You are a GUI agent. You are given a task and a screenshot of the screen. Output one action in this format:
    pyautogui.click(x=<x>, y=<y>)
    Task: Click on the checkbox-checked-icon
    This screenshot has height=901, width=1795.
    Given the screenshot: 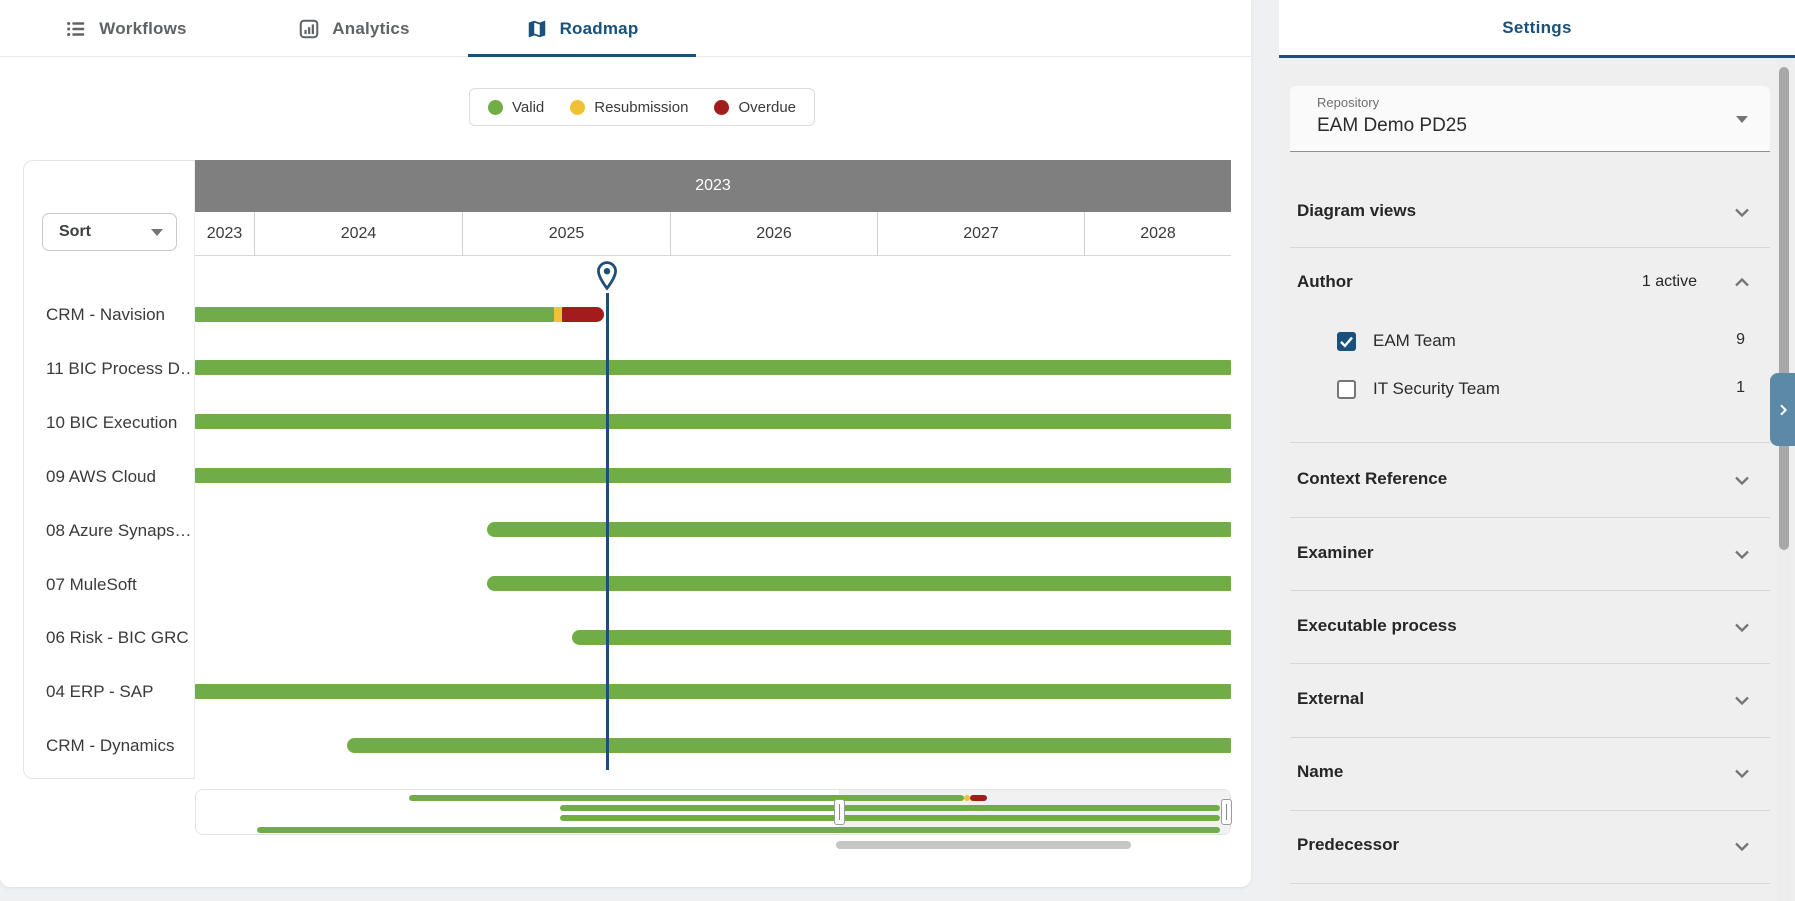 What is the action you would take?
    pyautogui.click(x=1346, y=341)
    